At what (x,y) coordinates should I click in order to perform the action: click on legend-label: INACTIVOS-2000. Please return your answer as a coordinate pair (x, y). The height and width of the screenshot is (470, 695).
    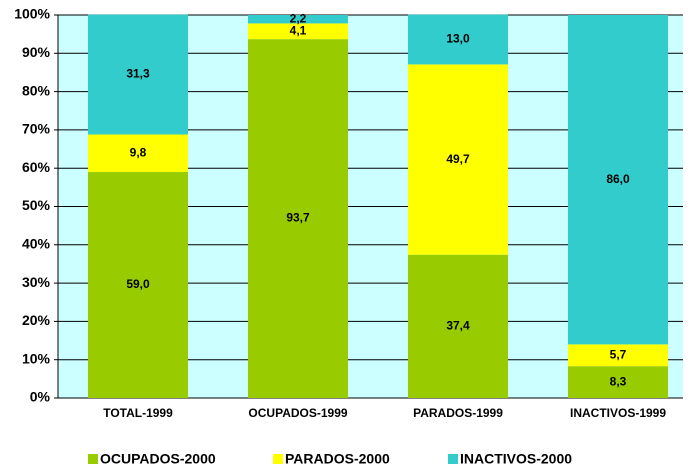
    Looking at the image, I should click on (516, 459).